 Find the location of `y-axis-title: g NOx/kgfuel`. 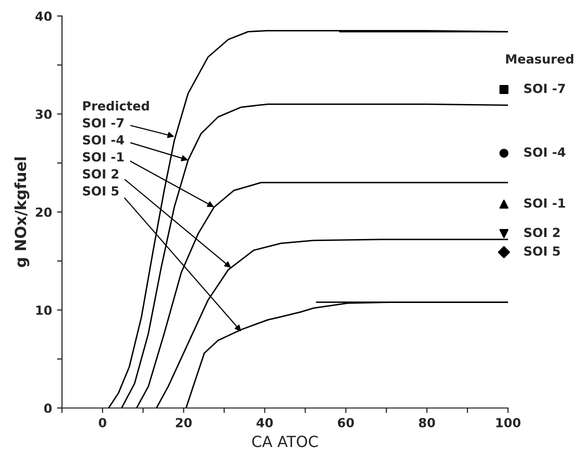

y-axis-title: g NOx/kgfuel is located at coordinates (22, 212).